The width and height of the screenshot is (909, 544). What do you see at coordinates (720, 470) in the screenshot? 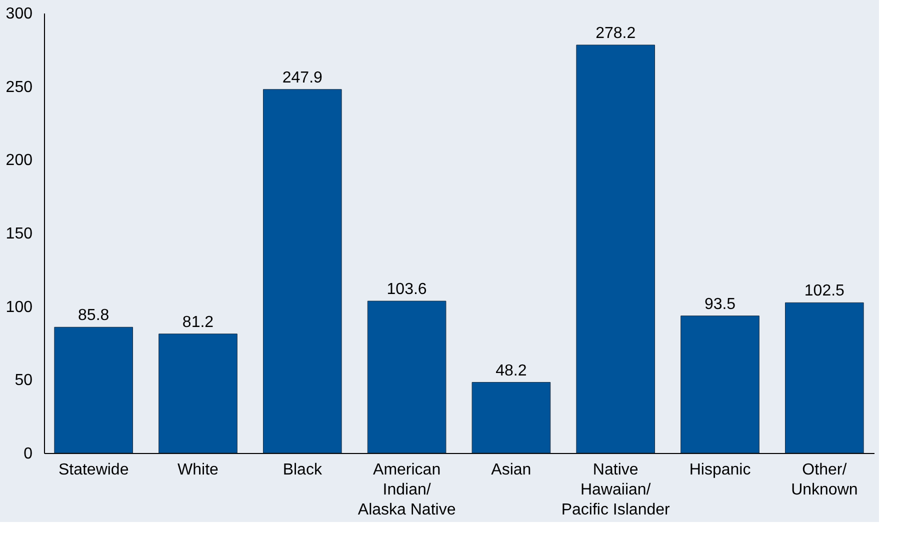
I see `x-tick-label: Hispanic` at bounding box center [720, 470].